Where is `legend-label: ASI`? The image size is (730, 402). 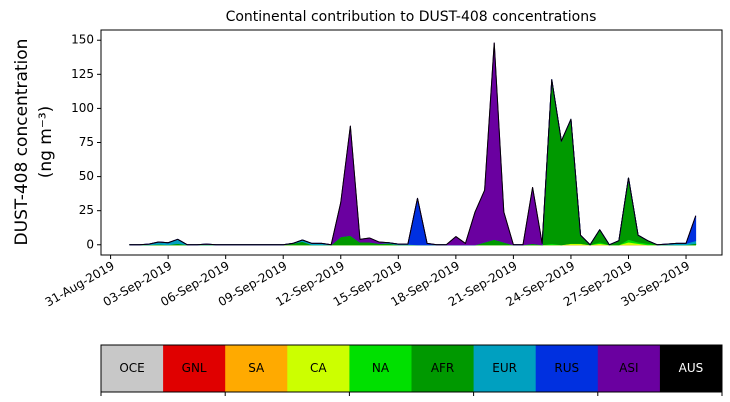 legend-label: ASI is located at coordinates (628, 368).